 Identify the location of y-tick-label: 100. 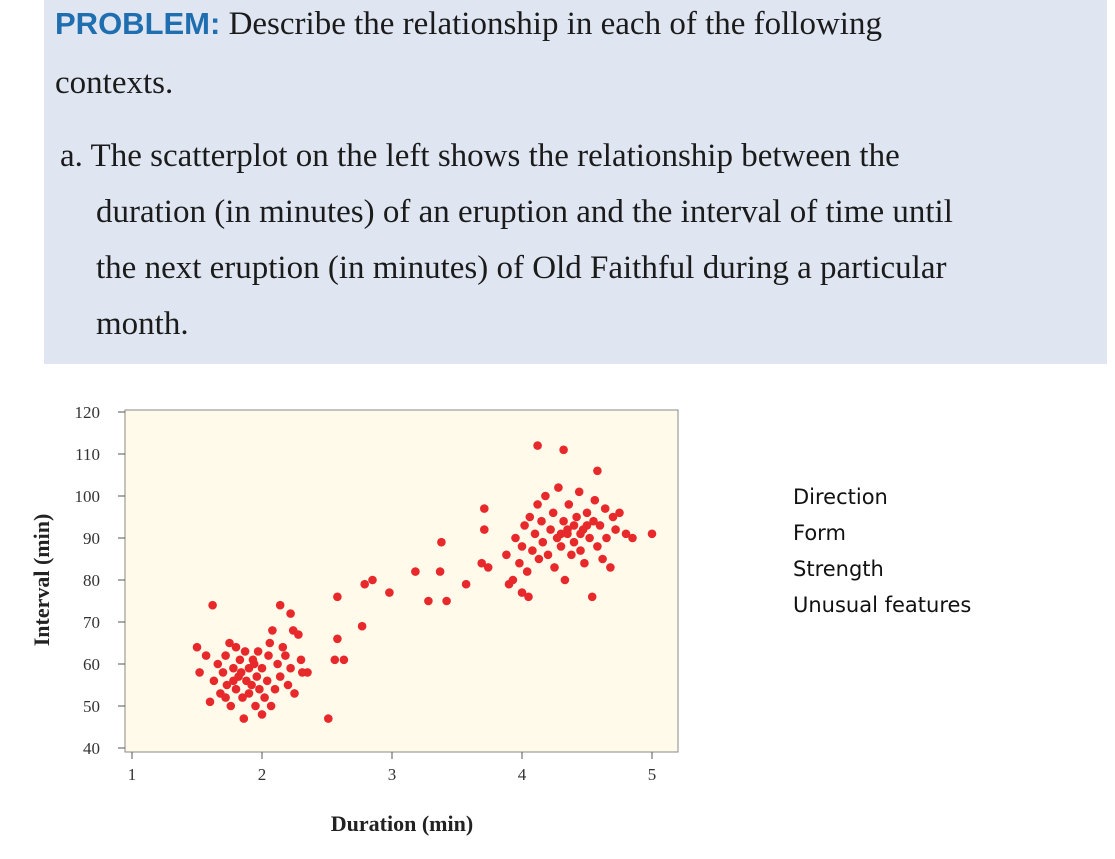
(88, 496).